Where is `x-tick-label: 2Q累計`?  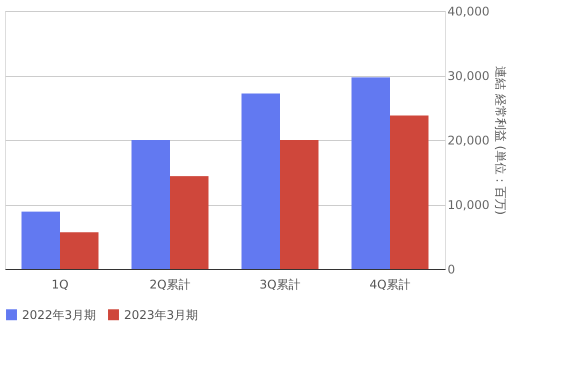
x-tick-label: 2Q累計 is located at coordinates (170, 285).